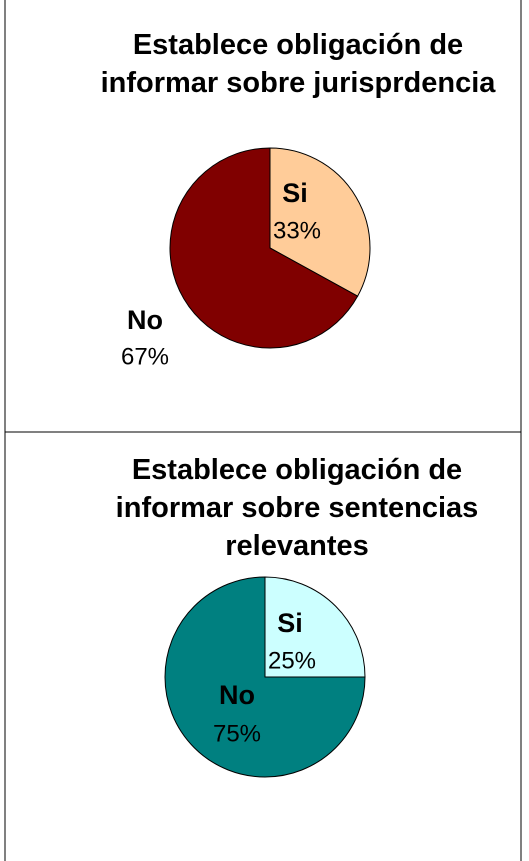  What do you see at coordinates (237, 733) in the screenshot?
I see `slice-value: 75%` at bounding box center [237, 733].